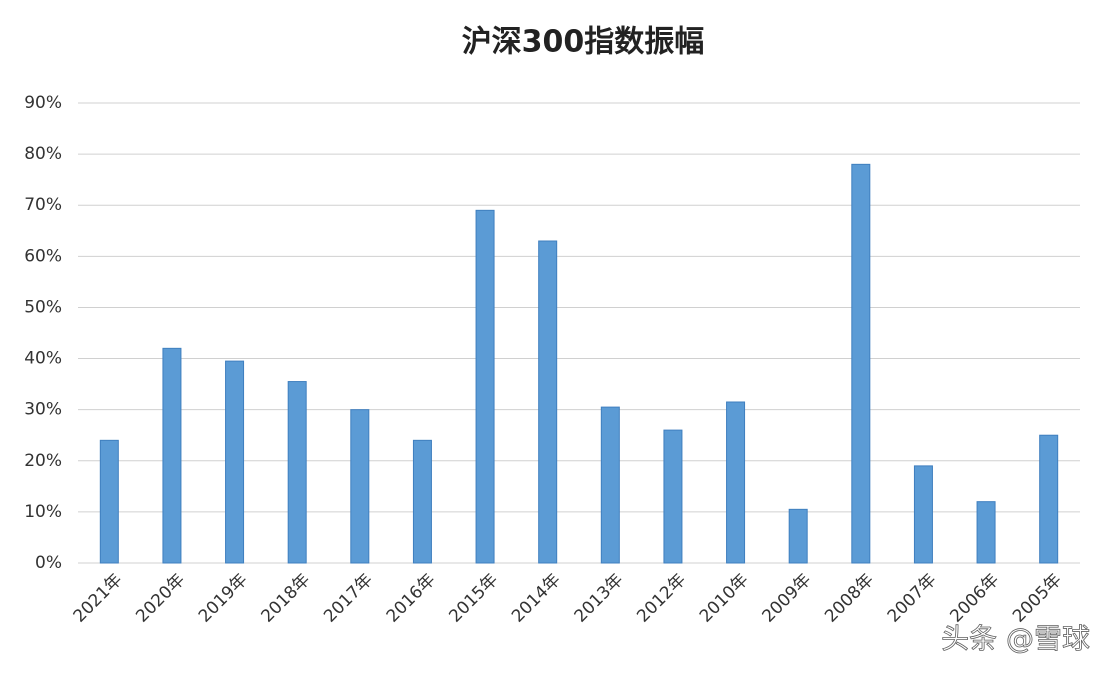 Image resolution: width=1110 pixels, height=676 pixels. I want to click on y-tick-label: 40%, so click(43, 359).